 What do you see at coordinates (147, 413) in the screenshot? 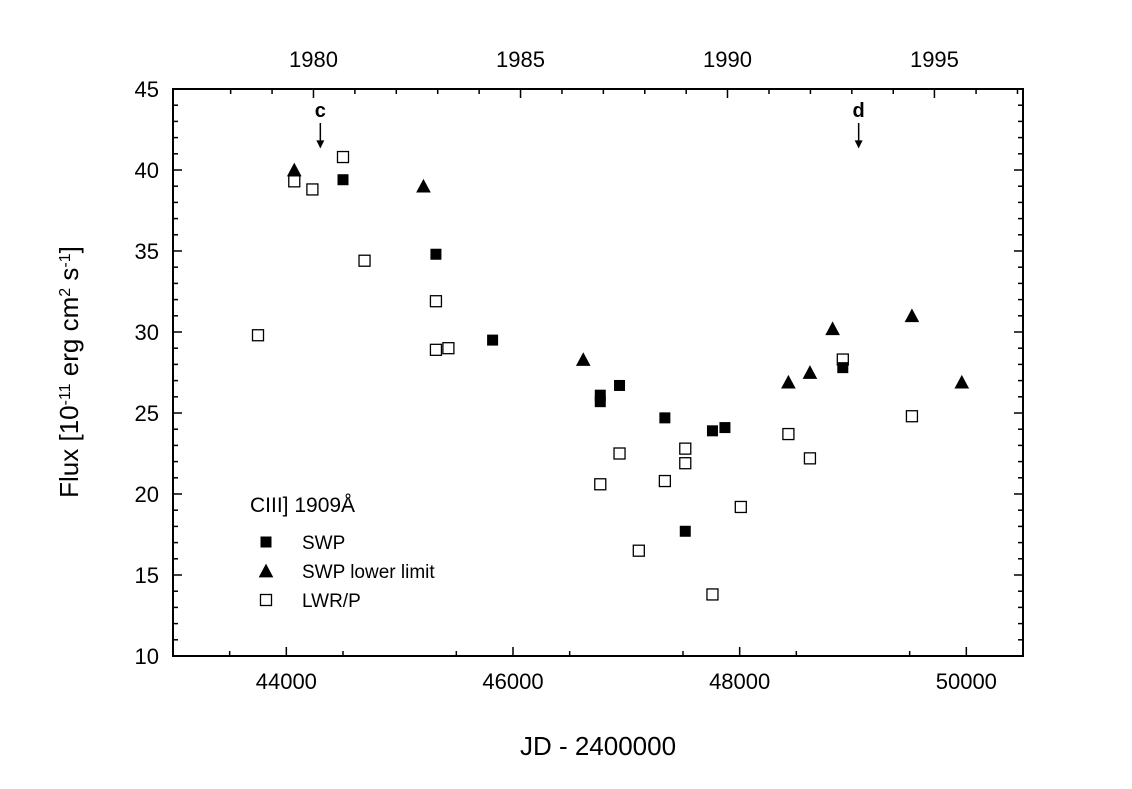
I see `y-tick-label: 25` at bounding box center [147, 413].